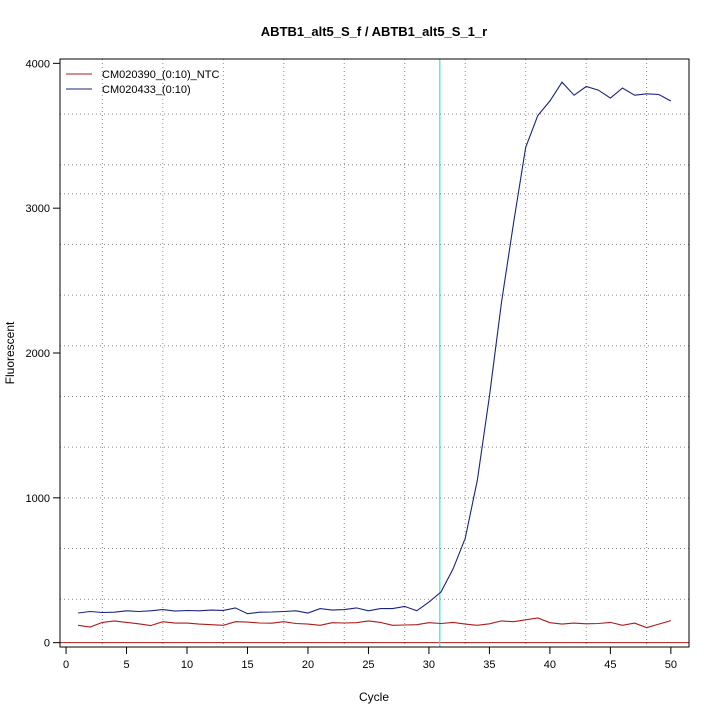 The width and height of the screenshot is (720, 720). Describe the element at coordinates (146, 90) in the screenshot. I see `legend-label-2: CM020433_(0:10)` at that location.